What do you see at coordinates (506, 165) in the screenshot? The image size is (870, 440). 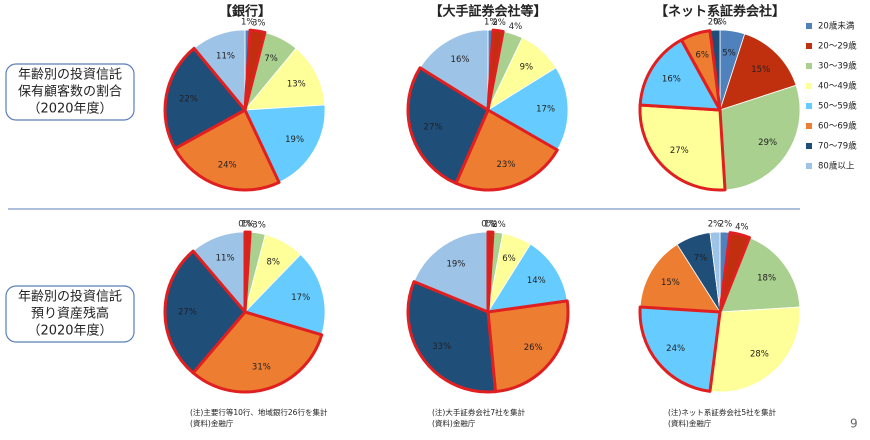 I see `data-label: 23%` at bounding box center [506, 165].